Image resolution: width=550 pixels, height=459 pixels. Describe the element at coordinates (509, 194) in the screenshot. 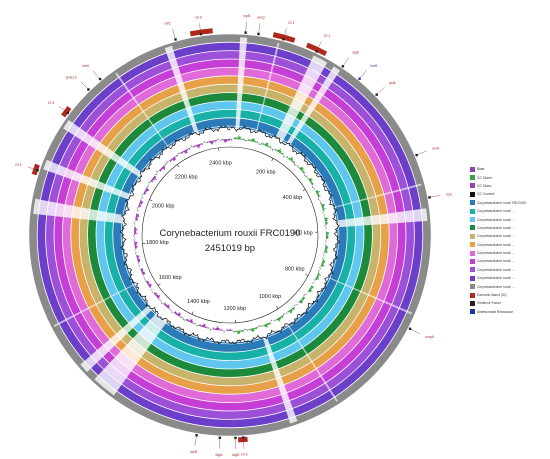

I see `legend-item: GC Content` at that location.